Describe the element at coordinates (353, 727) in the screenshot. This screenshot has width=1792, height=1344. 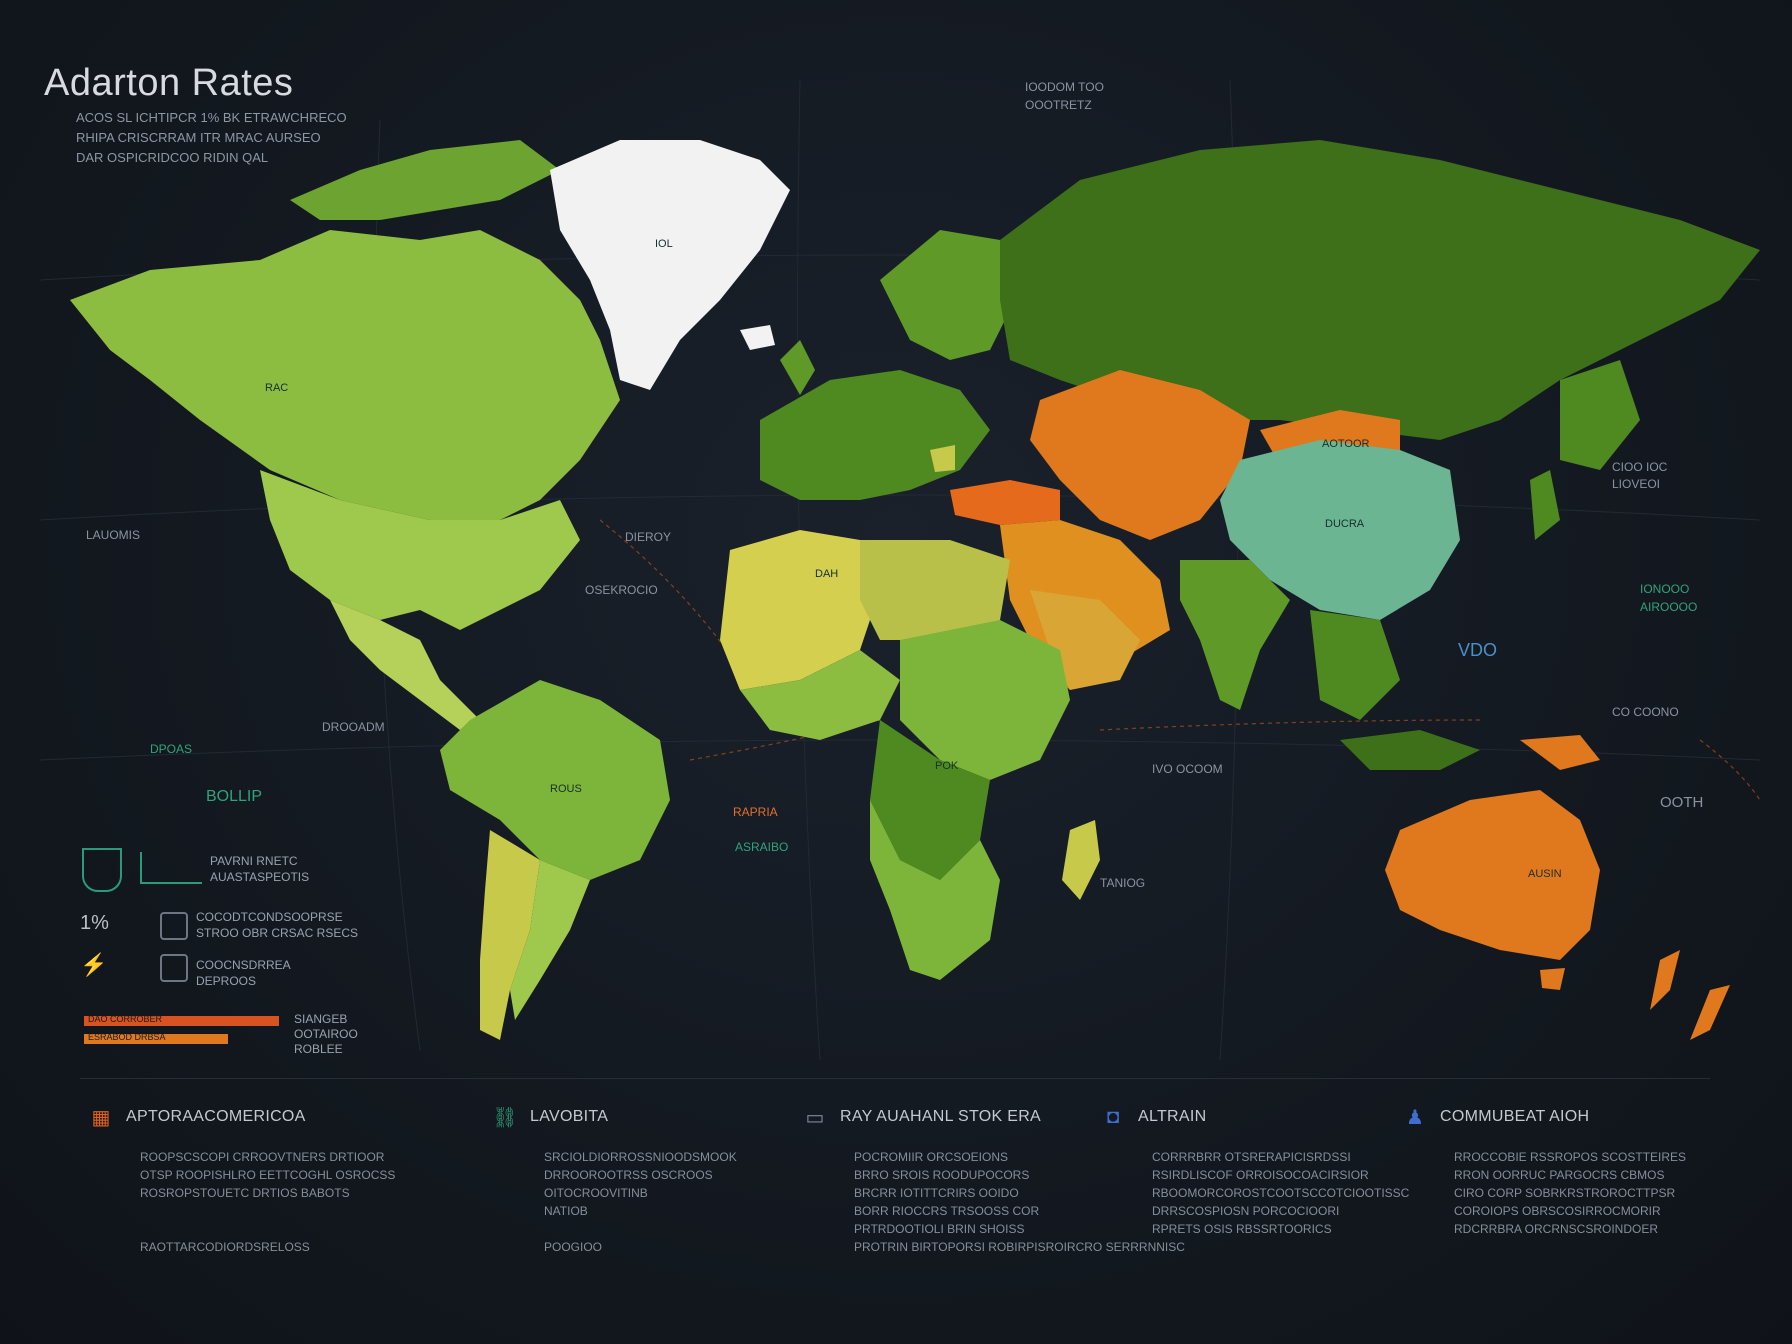
I see `map-label: DROOADM` at that location.